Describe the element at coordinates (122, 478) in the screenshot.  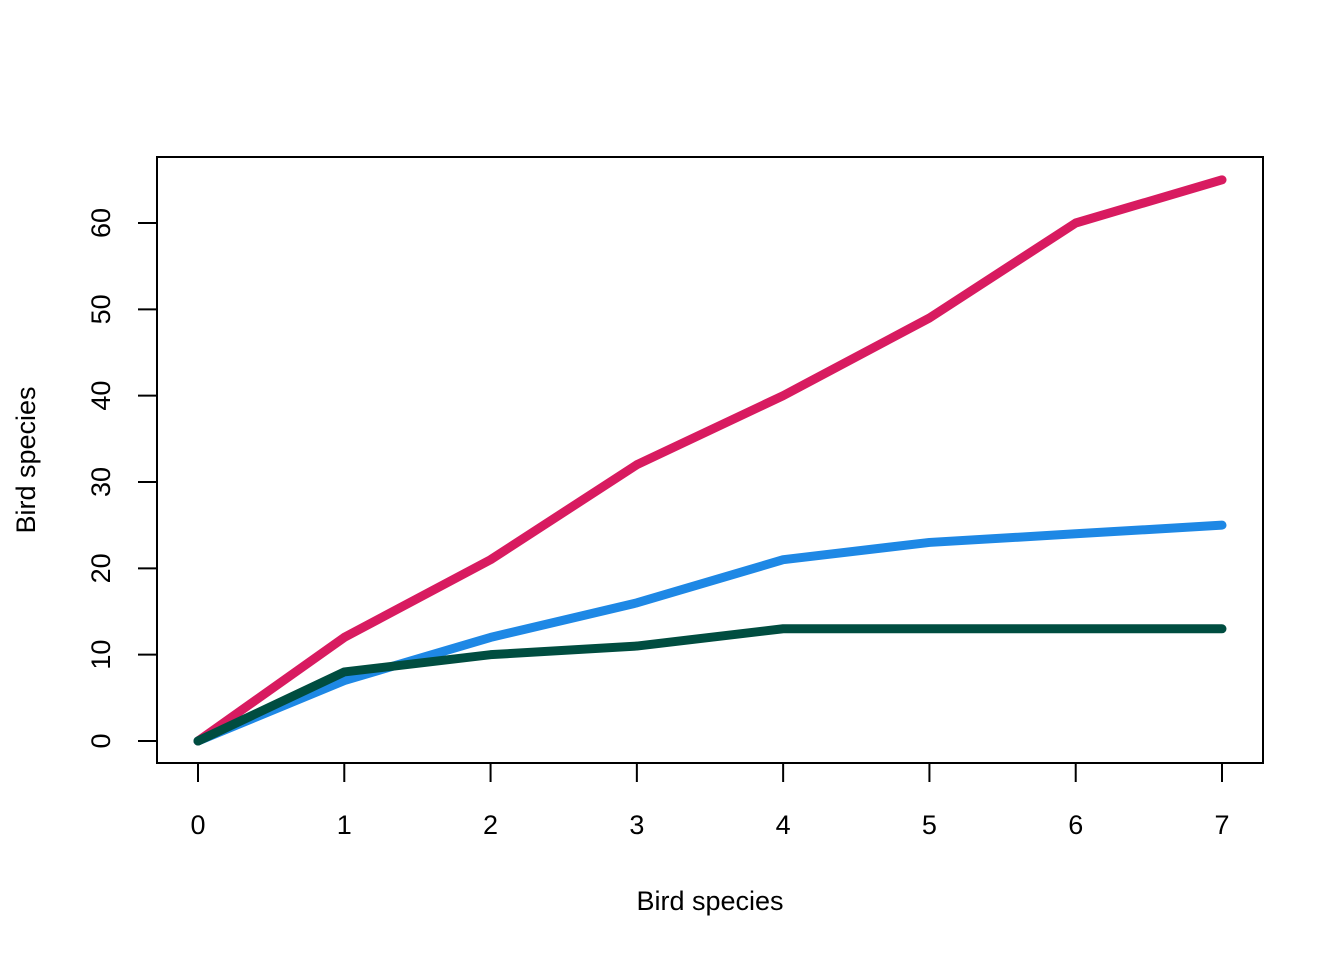
I see `y-axis: 0 10 20 30 40 50 60` at that location.